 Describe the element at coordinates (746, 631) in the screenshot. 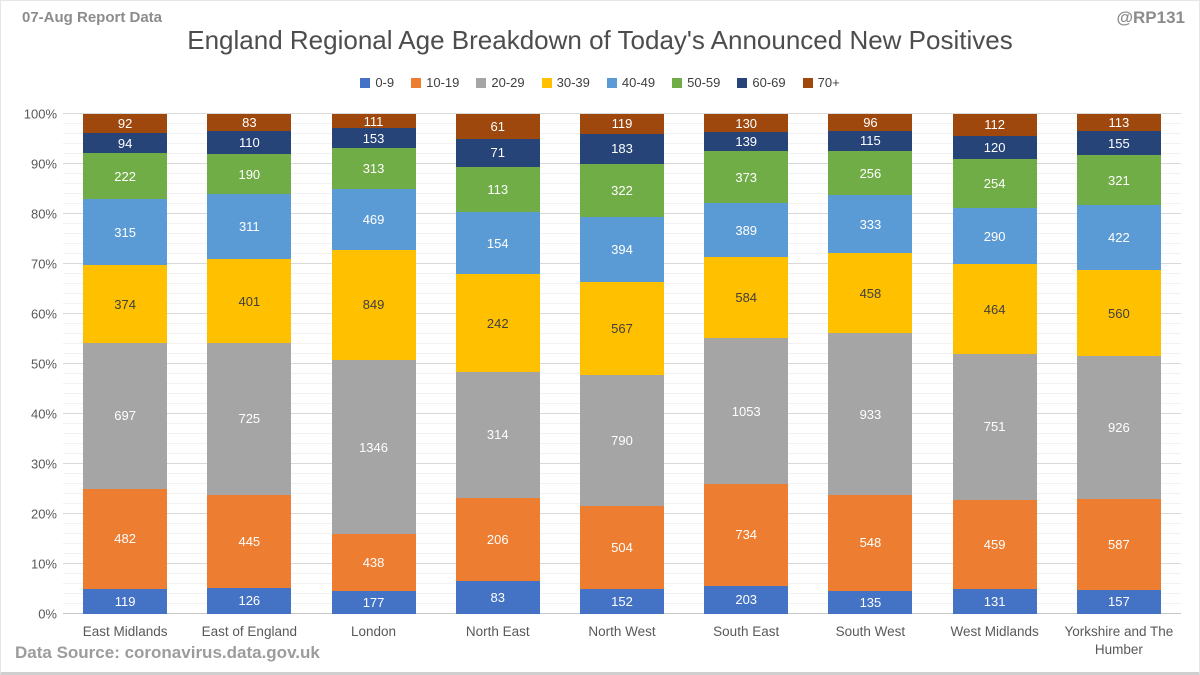

I see `x-tick-label: South East` at that location.